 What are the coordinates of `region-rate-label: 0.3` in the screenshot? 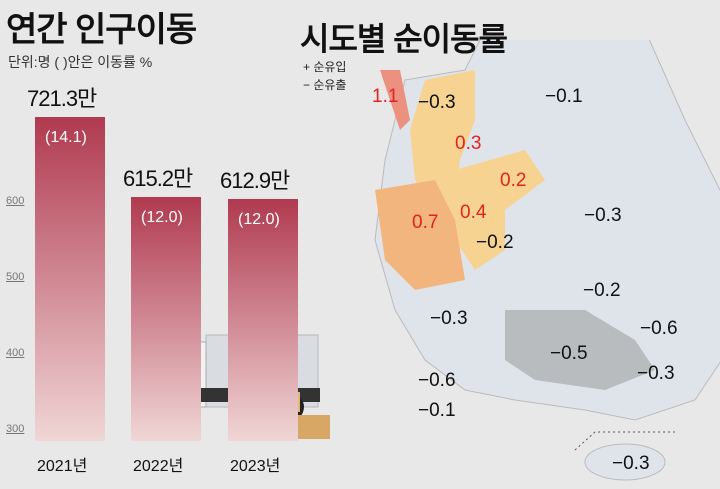 It's located at (468, 143).